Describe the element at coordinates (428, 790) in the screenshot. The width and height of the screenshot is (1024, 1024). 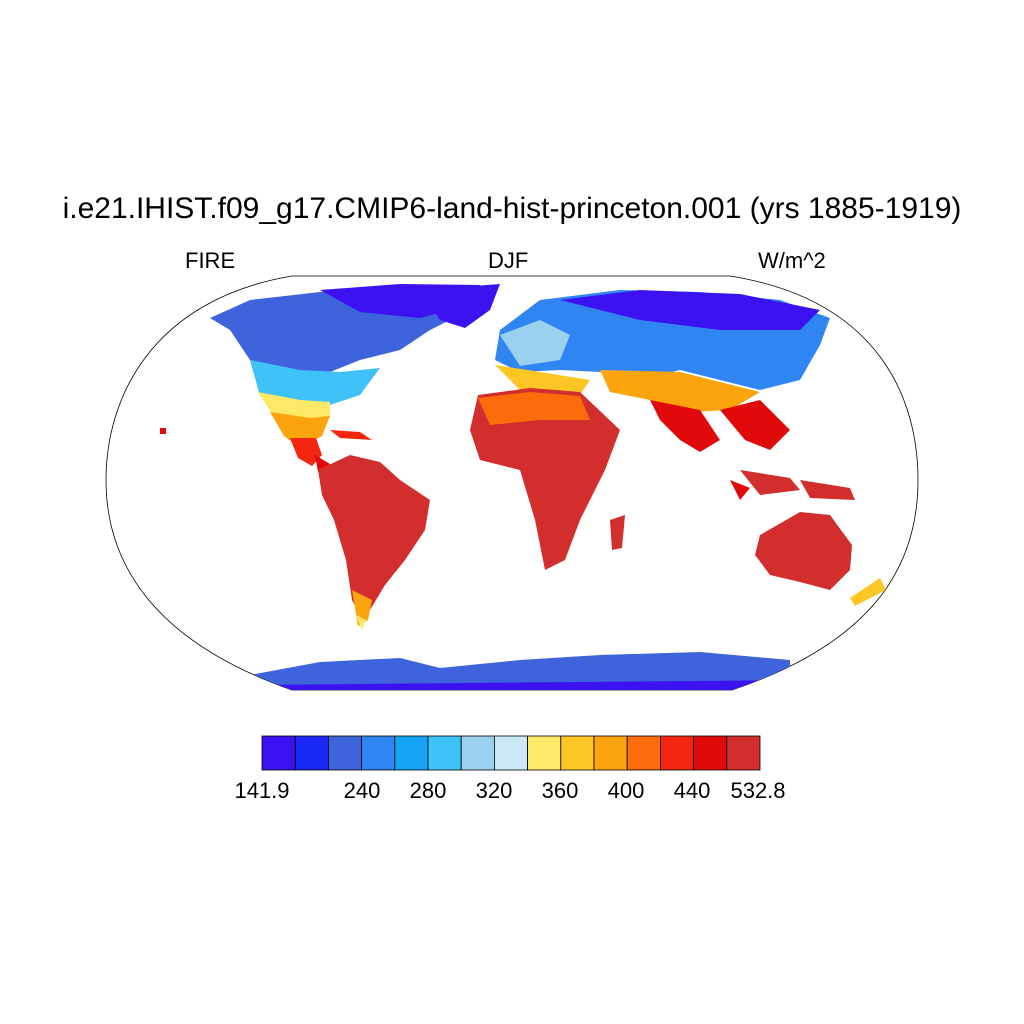
I see `colorbar-tick-label: 280` at that location.